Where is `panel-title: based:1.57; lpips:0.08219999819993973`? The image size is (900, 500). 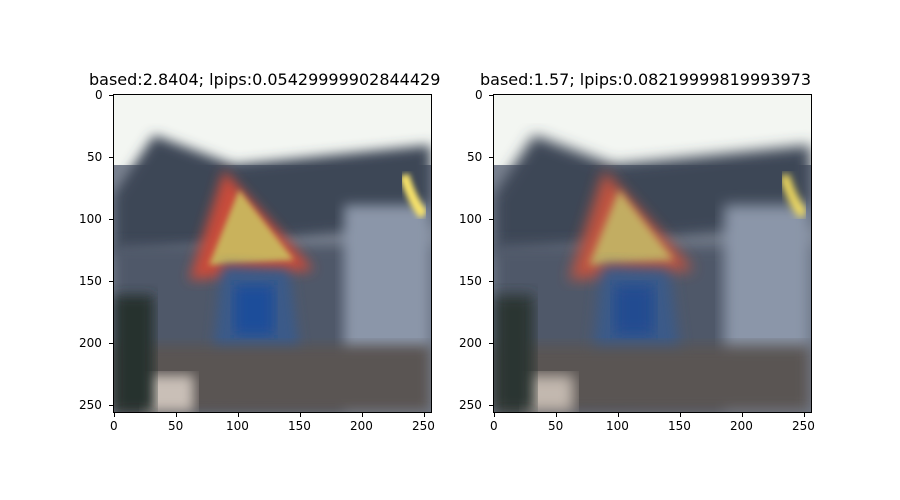 panel-title: based:1.57; lpips:0.08219999819993973 is located at coordinates (646, 79).